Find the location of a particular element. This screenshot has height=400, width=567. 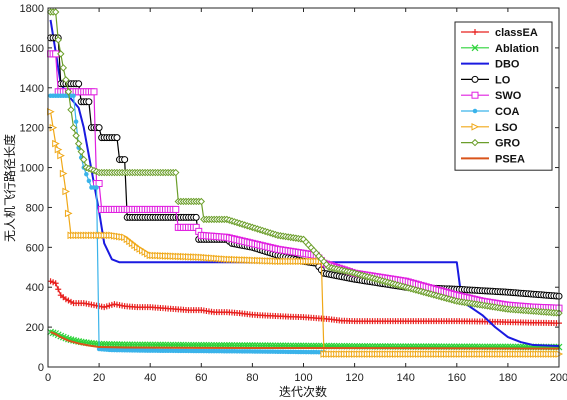

x-tick-label: 100 is located at coordinates (303, 378).